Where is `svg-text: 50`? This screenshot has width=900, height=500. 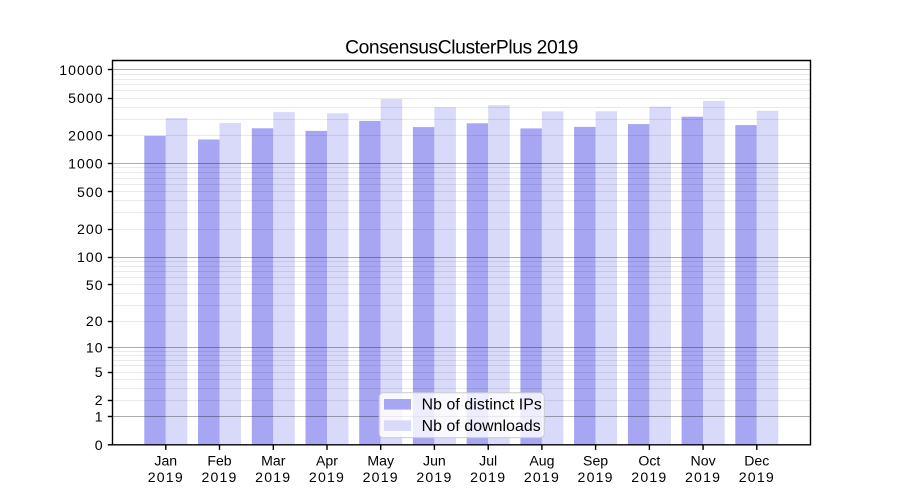 svg-text: 50 is located at coordinates (95, 285).